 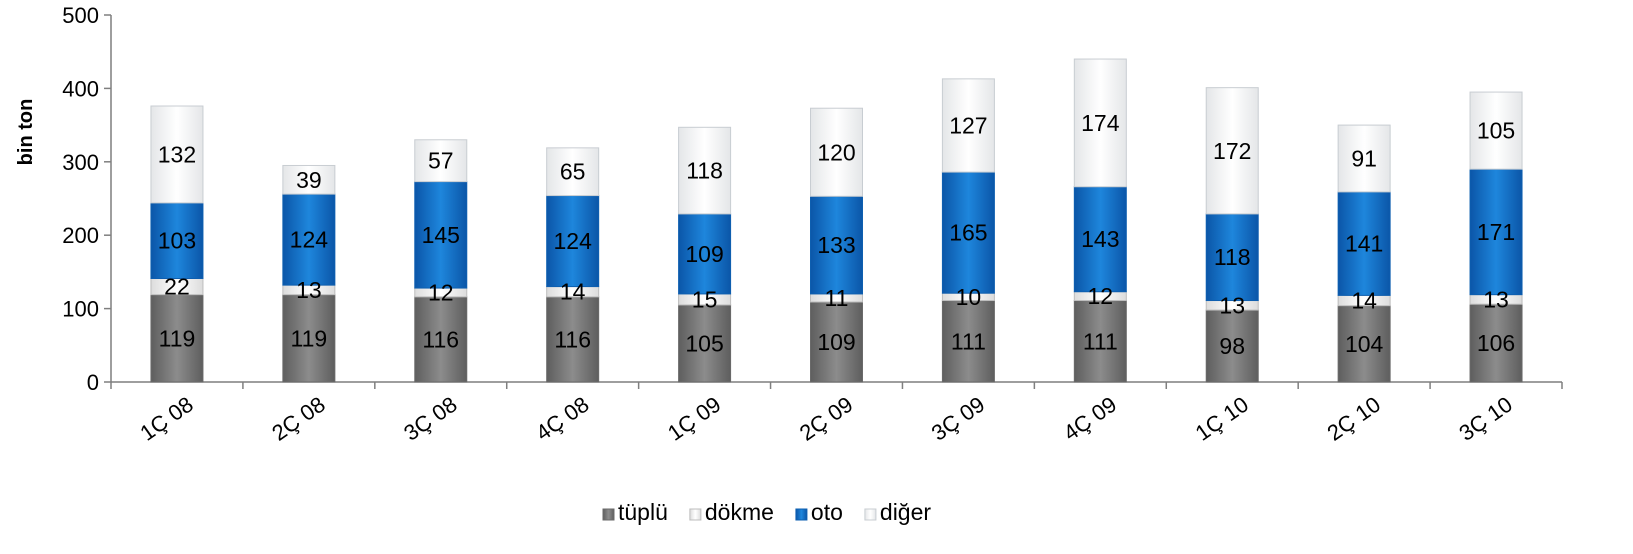 What do you see at coordinates (1100, 239) in the screenshot?
I see `data-label-oto-4c-09: 143` at bounding box center [1100, 239].